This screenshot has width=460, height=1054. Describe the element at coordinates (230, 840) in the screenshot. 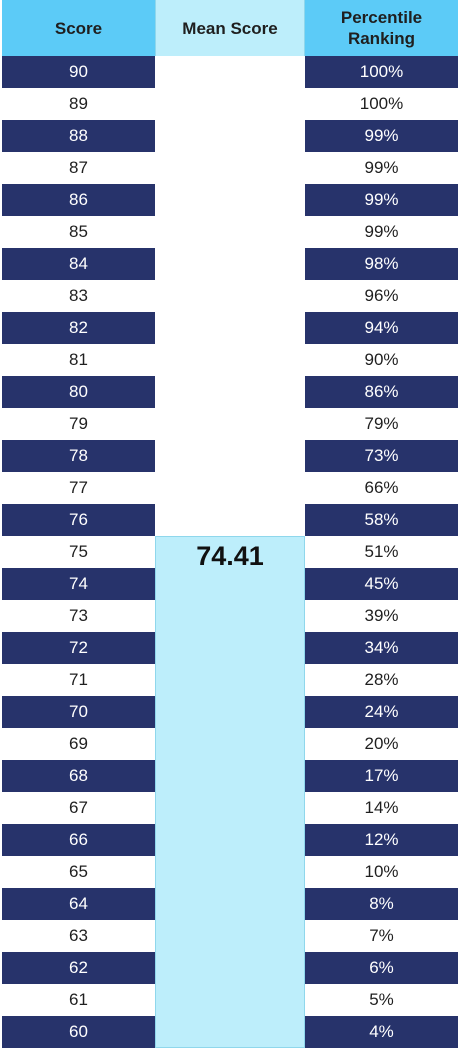

I see `table-row: 66 12%` at that location.